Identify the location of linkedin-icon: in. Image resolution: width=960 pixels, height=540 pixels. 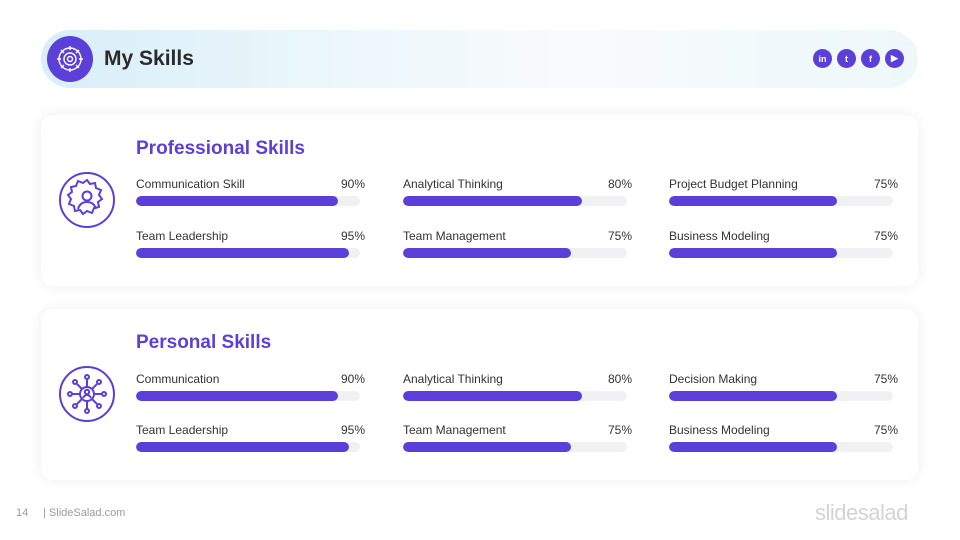
(822, 58).